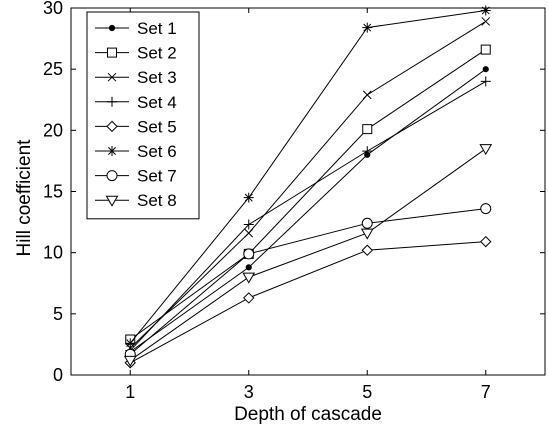 The height and width of the screenshot is (430, 548). Describe the element at coordinates (157, 53) in the screenshot. I see `legend-label: Set 2` at that location.